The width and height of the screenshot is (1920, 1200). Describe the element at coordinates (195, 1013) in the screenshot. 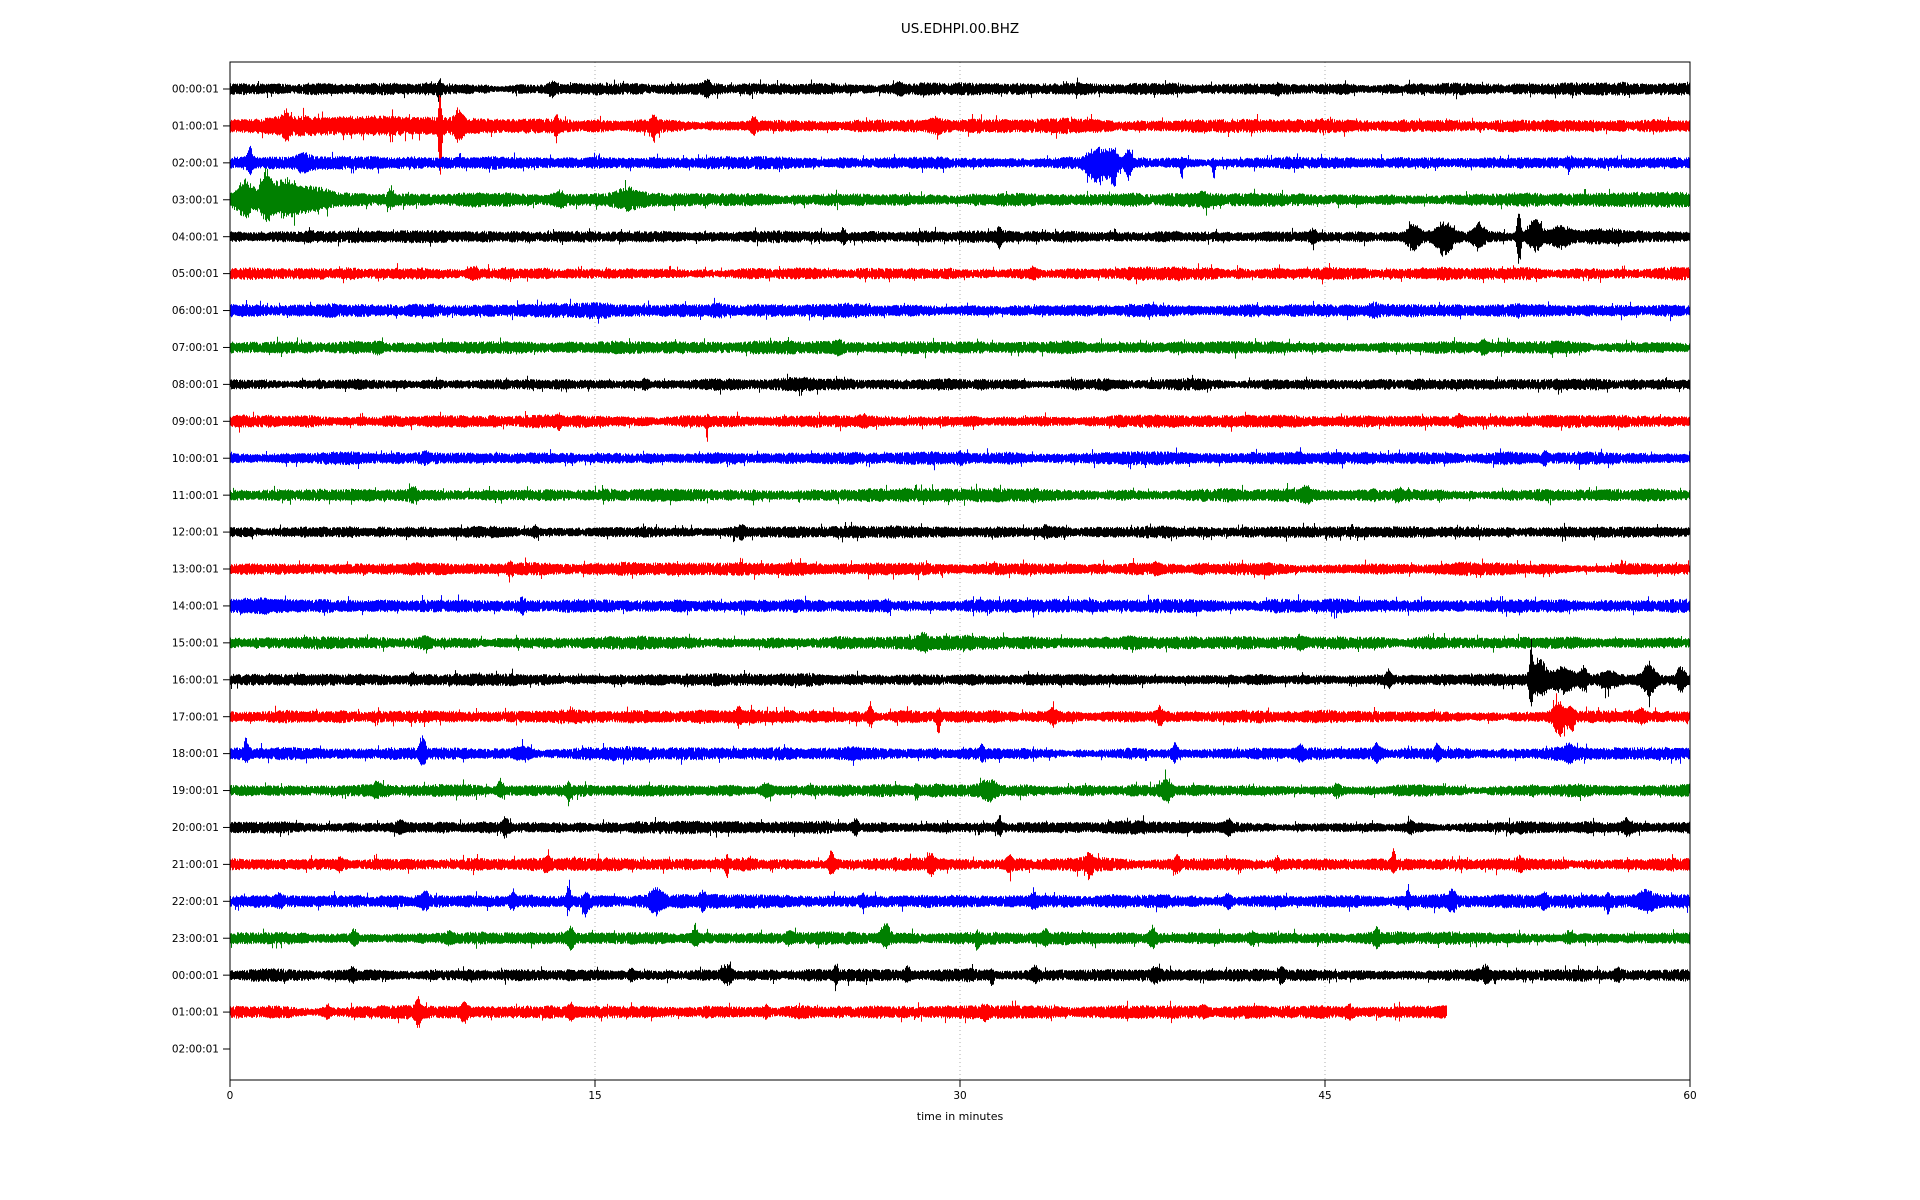

I see `y-tick-label-25: 01:00:01` at that location.